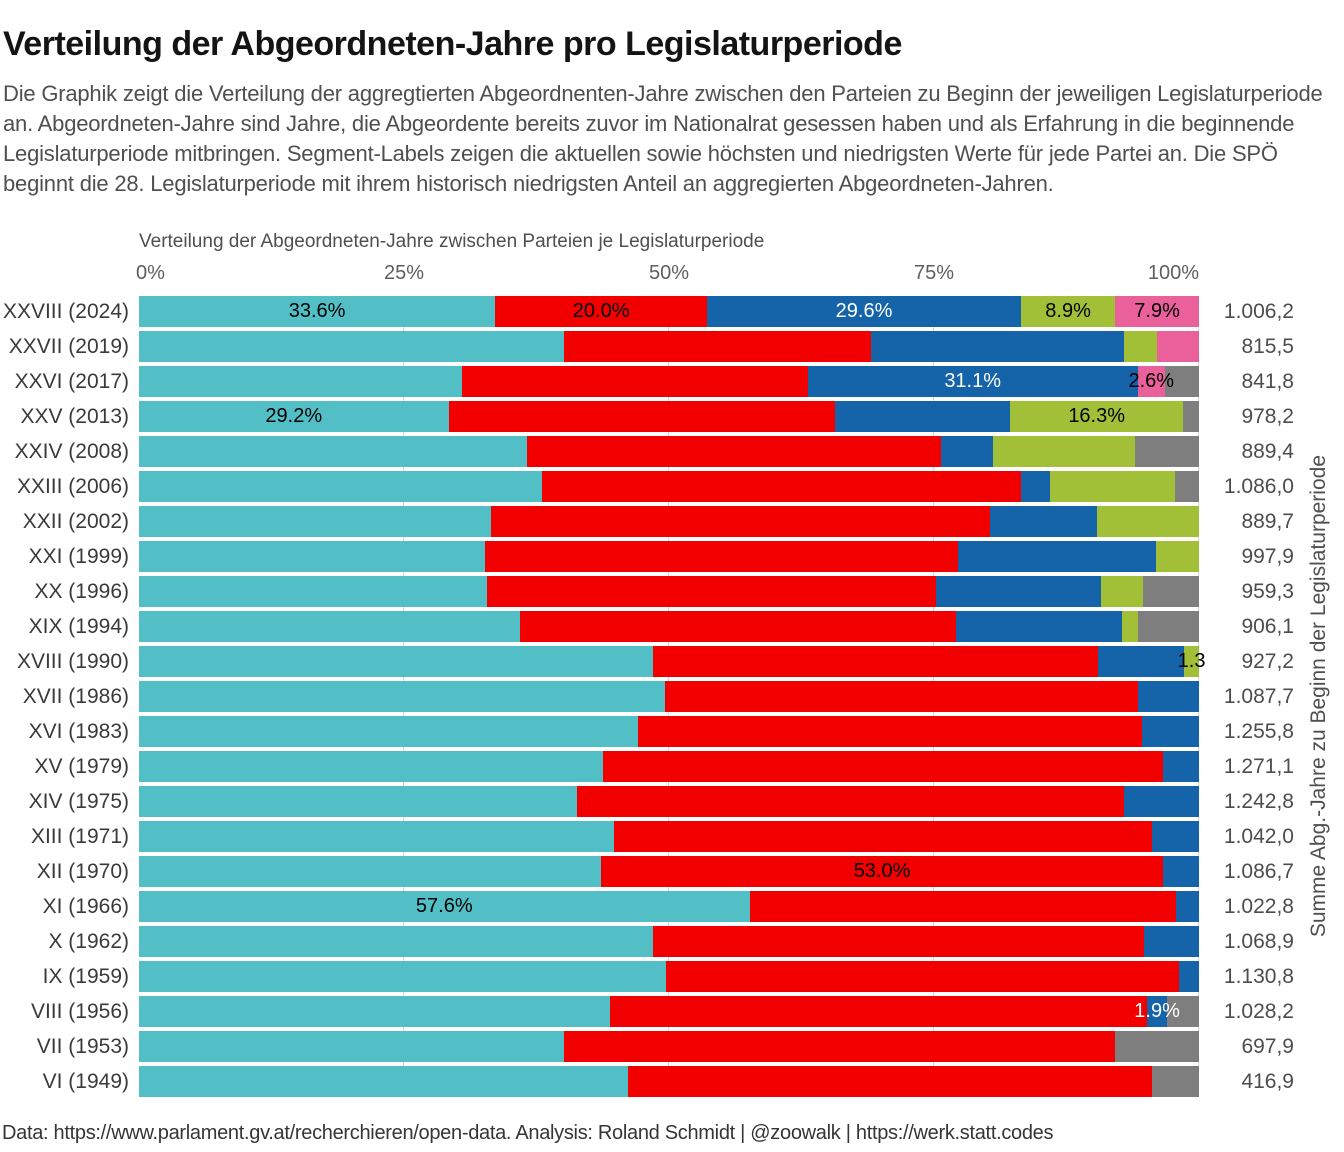  What do you see at coordinates (649, 626) in the screenshot?
I see `bar-row: XIX (1994) 906,1` at bounding box center [649, 626].